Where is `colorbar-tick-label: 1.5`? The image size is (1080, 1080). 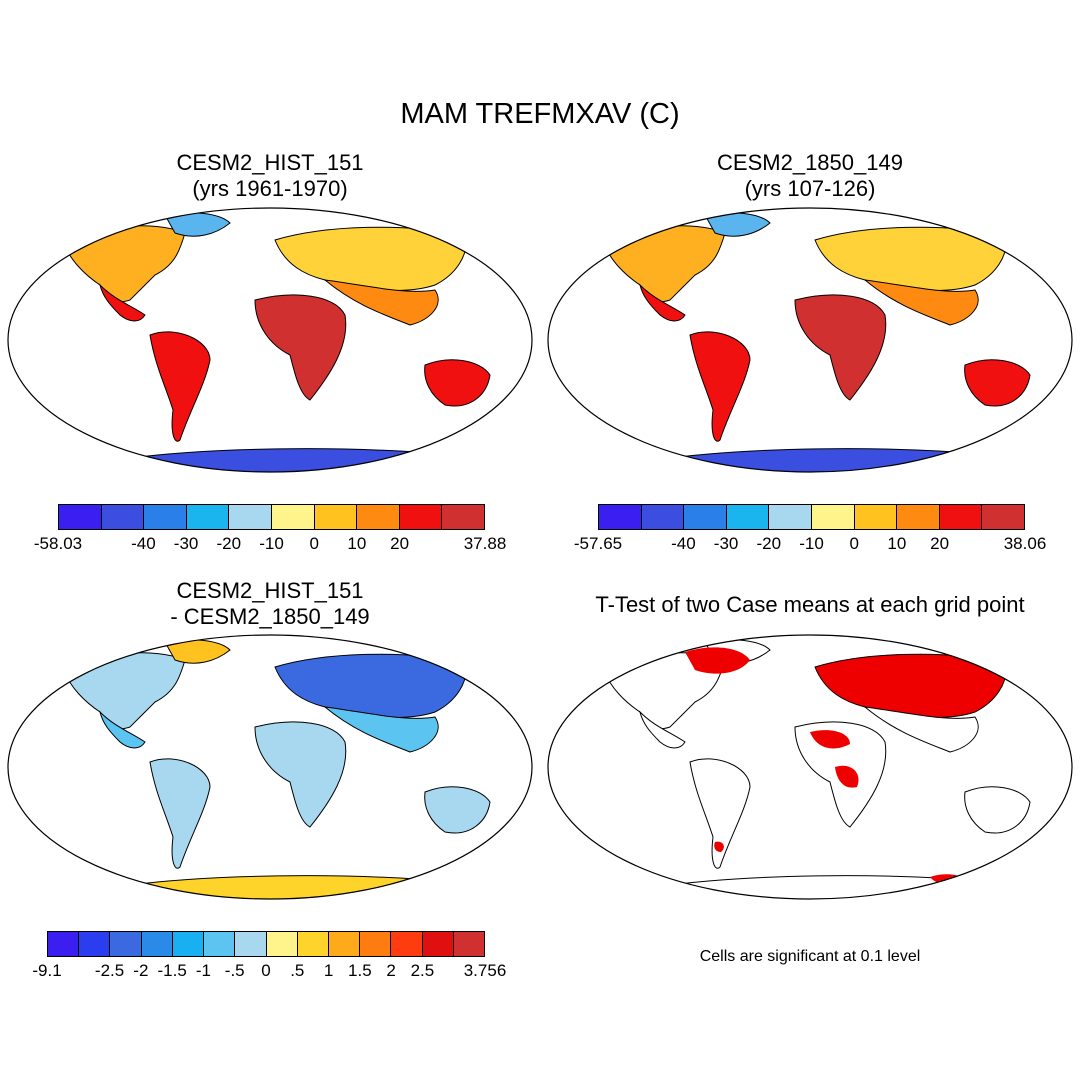 colorbar-tick-label: 1.5 is located at coordinates (360, 970).